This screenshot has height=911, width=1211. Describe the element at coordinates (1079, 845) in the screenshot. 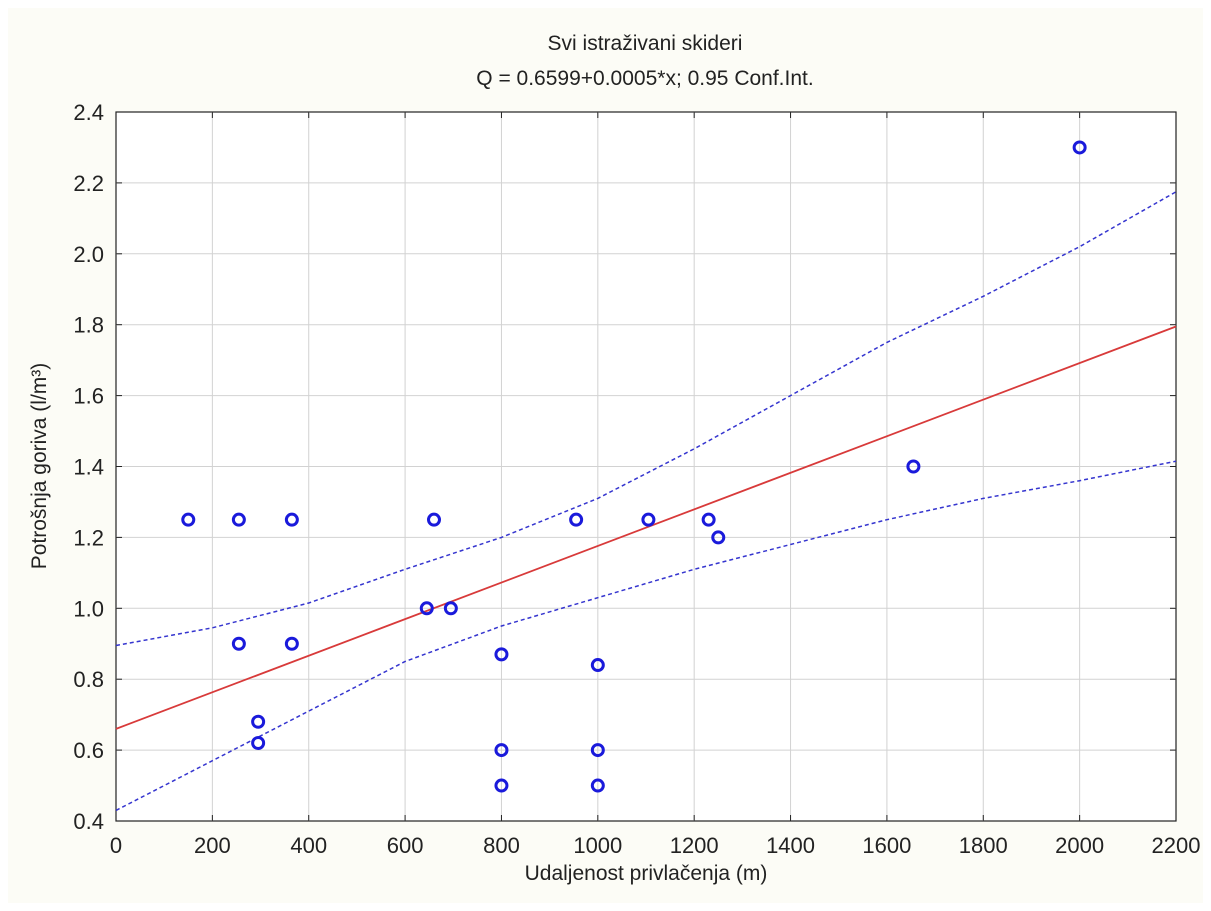

I see `x-tick-label: 2000` at that location.